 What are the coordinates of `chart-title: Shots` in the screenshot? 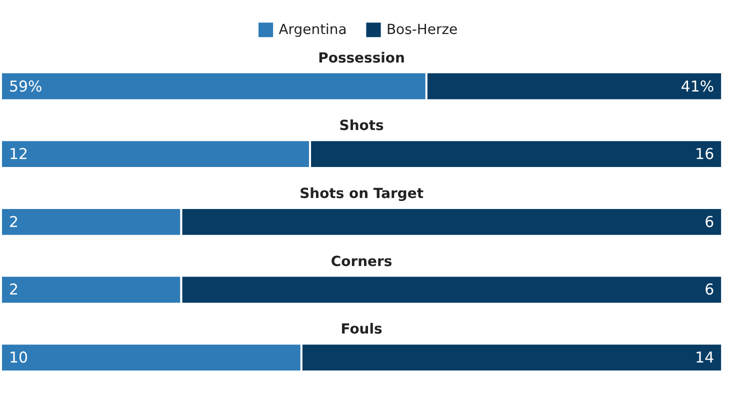 It's located at (361, 126).